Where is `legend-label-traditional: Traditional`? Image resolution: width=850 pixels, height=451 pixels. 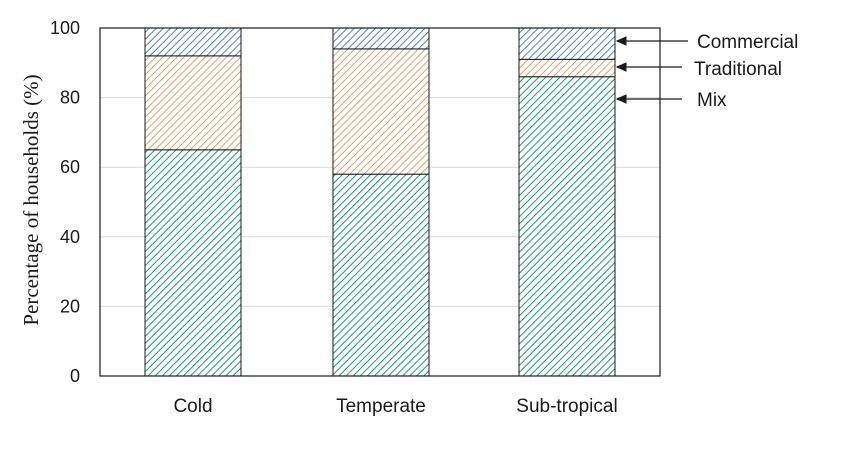 legend-label-traditional: Traditional is located at coordinates (738, 69).